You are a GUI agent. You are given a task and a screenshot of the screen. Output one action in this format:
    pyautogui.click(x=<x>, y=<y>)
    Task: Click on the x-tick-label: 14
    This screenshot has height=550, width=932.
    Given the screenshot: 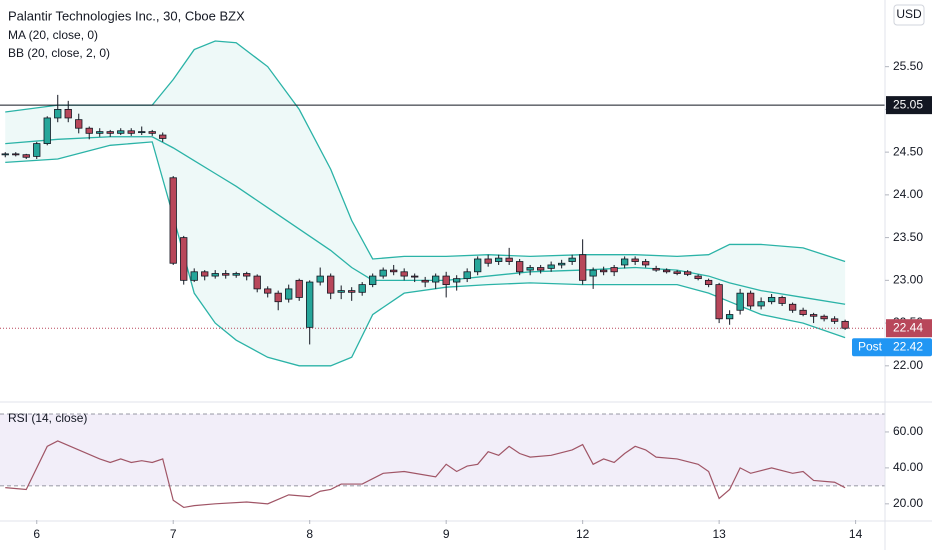 What is the action you would take?
    pyautogui.click(x=856, y=534)
    